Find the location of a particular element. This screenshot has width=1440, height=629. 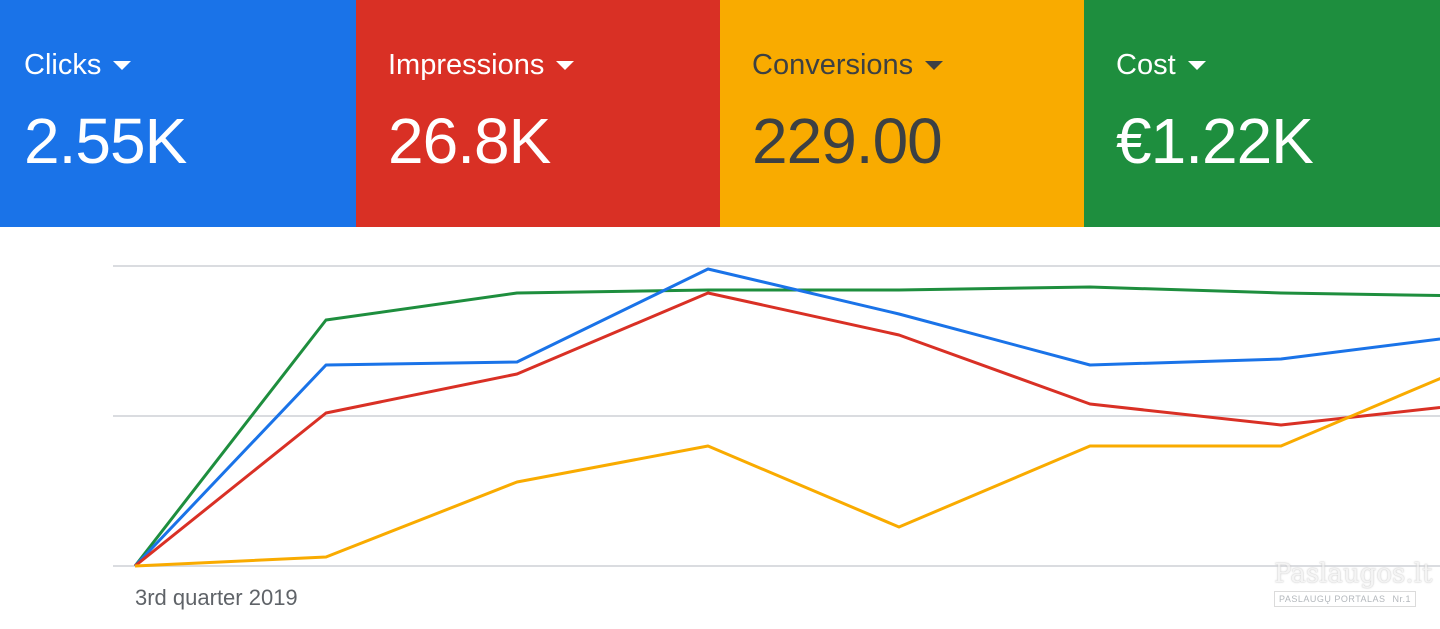

metric-selector-conversions: Conversions is located at coordinates (848, 65).